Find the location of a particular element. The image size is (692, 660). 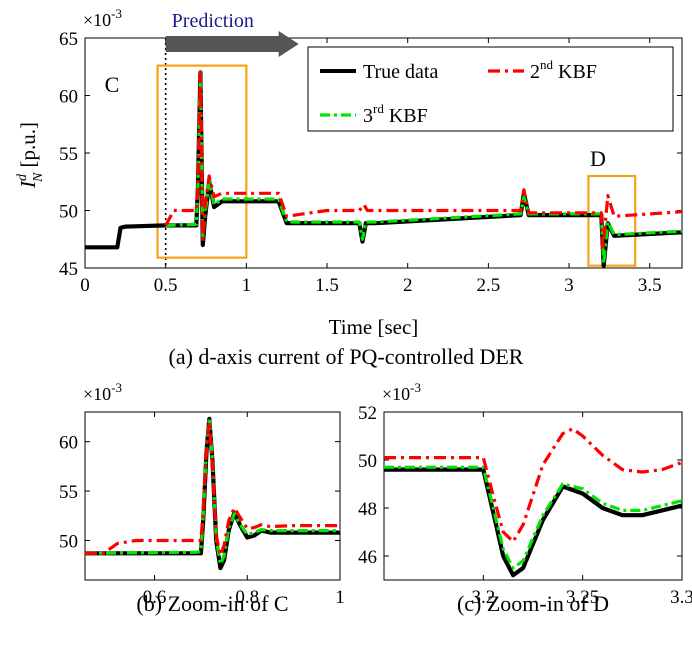

x-axis-label: Time [sec] is located at coordinates (374, 327).